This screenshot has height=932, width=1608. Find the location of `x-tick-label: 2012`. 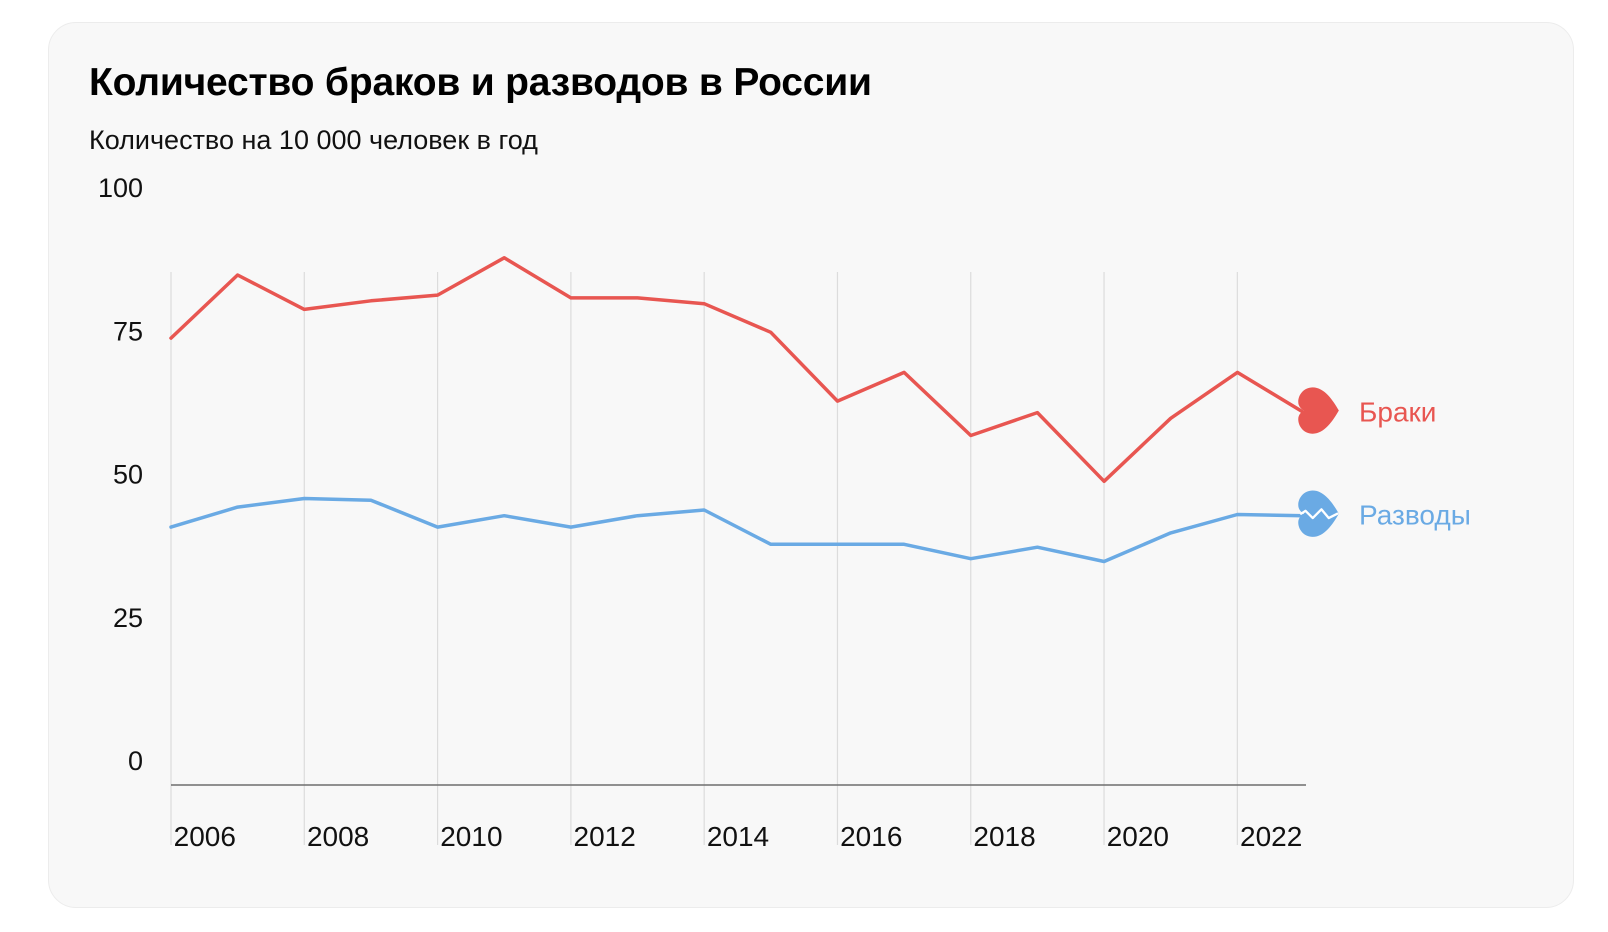

x-tick-label: 2012 is located at coordinates (605, 836).